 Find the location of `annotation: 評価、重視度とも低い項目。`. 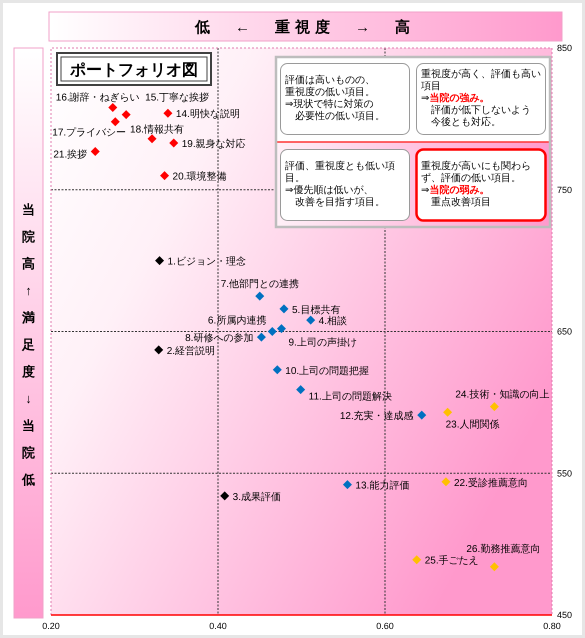

annotation: 評価、重視度とも低い項目。 is located at coordinates (340, 172).